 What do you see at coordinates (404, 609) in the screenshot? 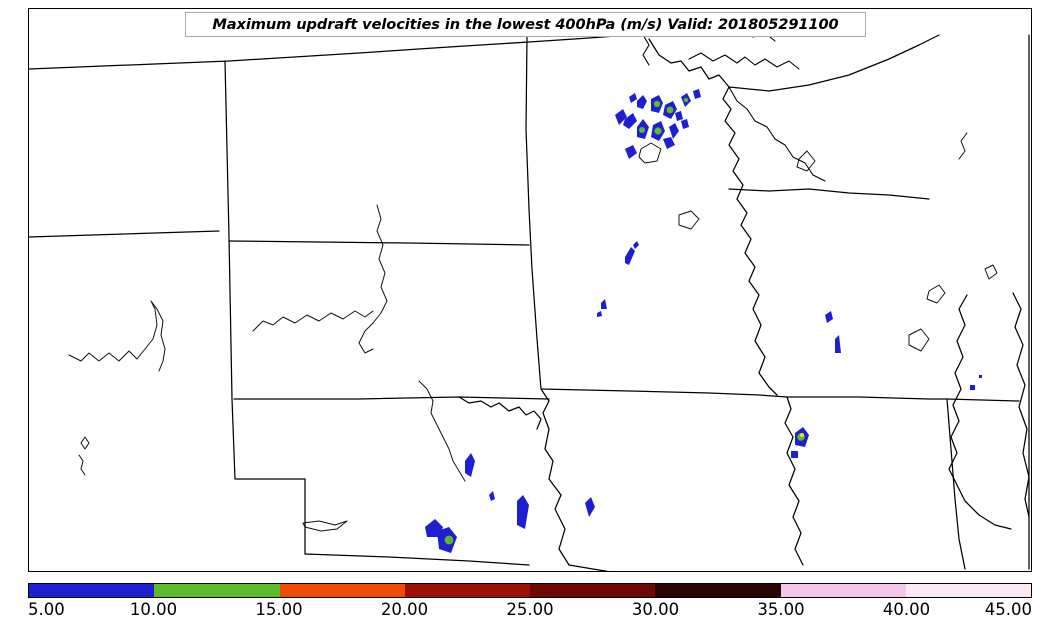
I see `colorbar-tick-20-00: 20.00` at bounding box center [404, 609].